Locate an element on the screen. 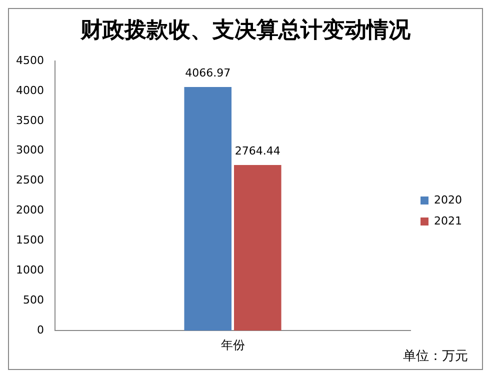  legend-label: 2021 is located at coordinates (448, 221).